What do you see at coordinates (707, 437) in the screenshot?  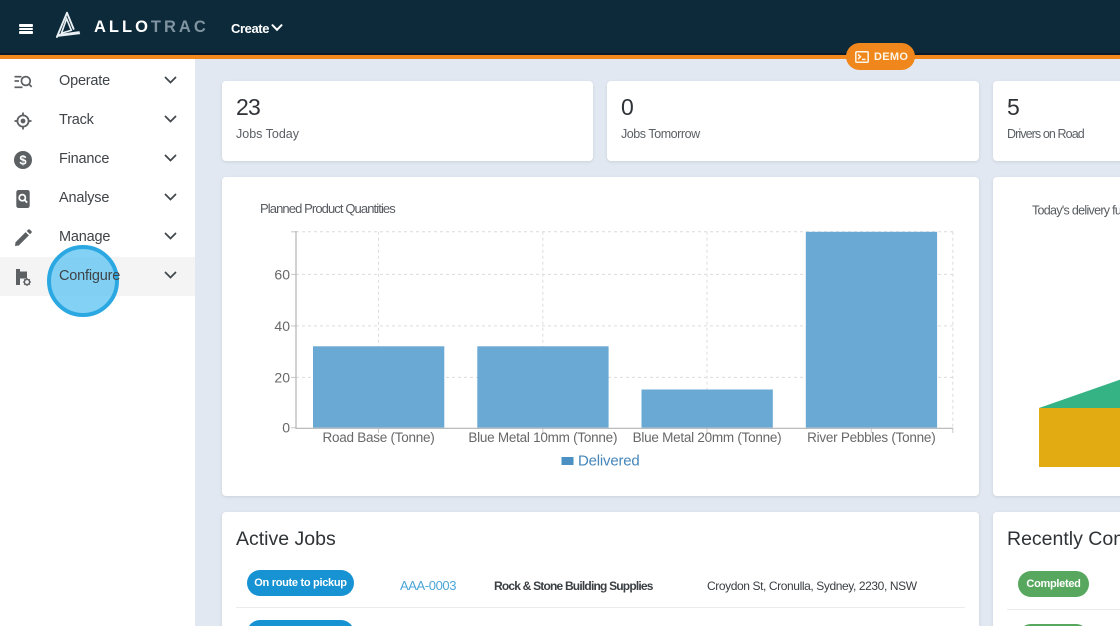 I see `svg-text: Blue Metal 20mm (Tonne)` at bounding box center [707, 437].